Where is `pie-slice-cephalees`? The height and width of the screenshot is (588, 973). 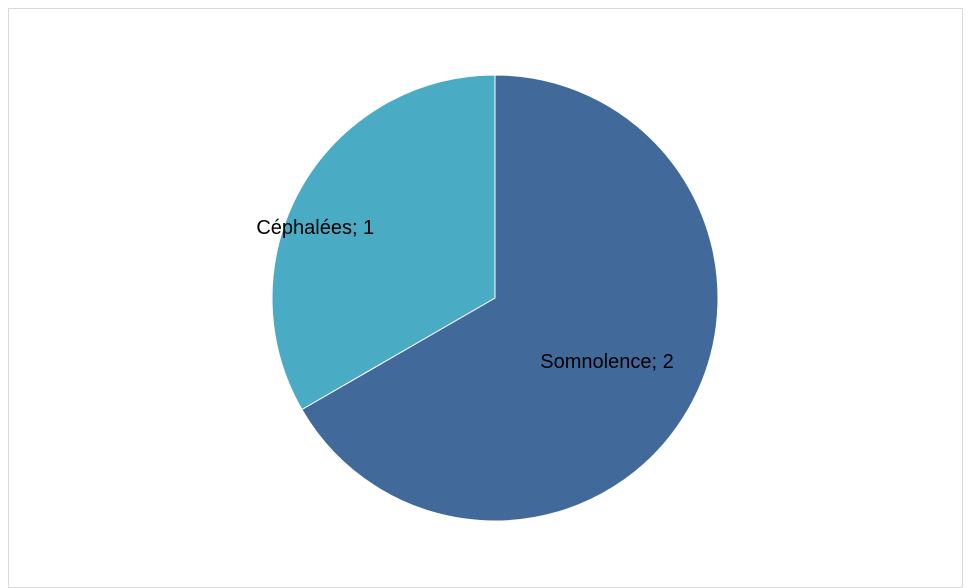 pie-slice-cephalees is located at coordinates (383, 242).